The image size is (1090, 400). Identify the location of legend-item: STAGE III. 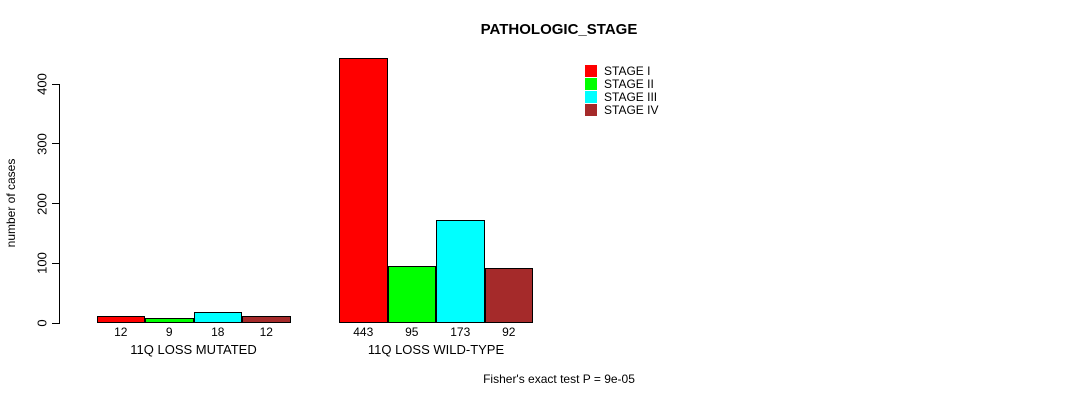
(621, 97).